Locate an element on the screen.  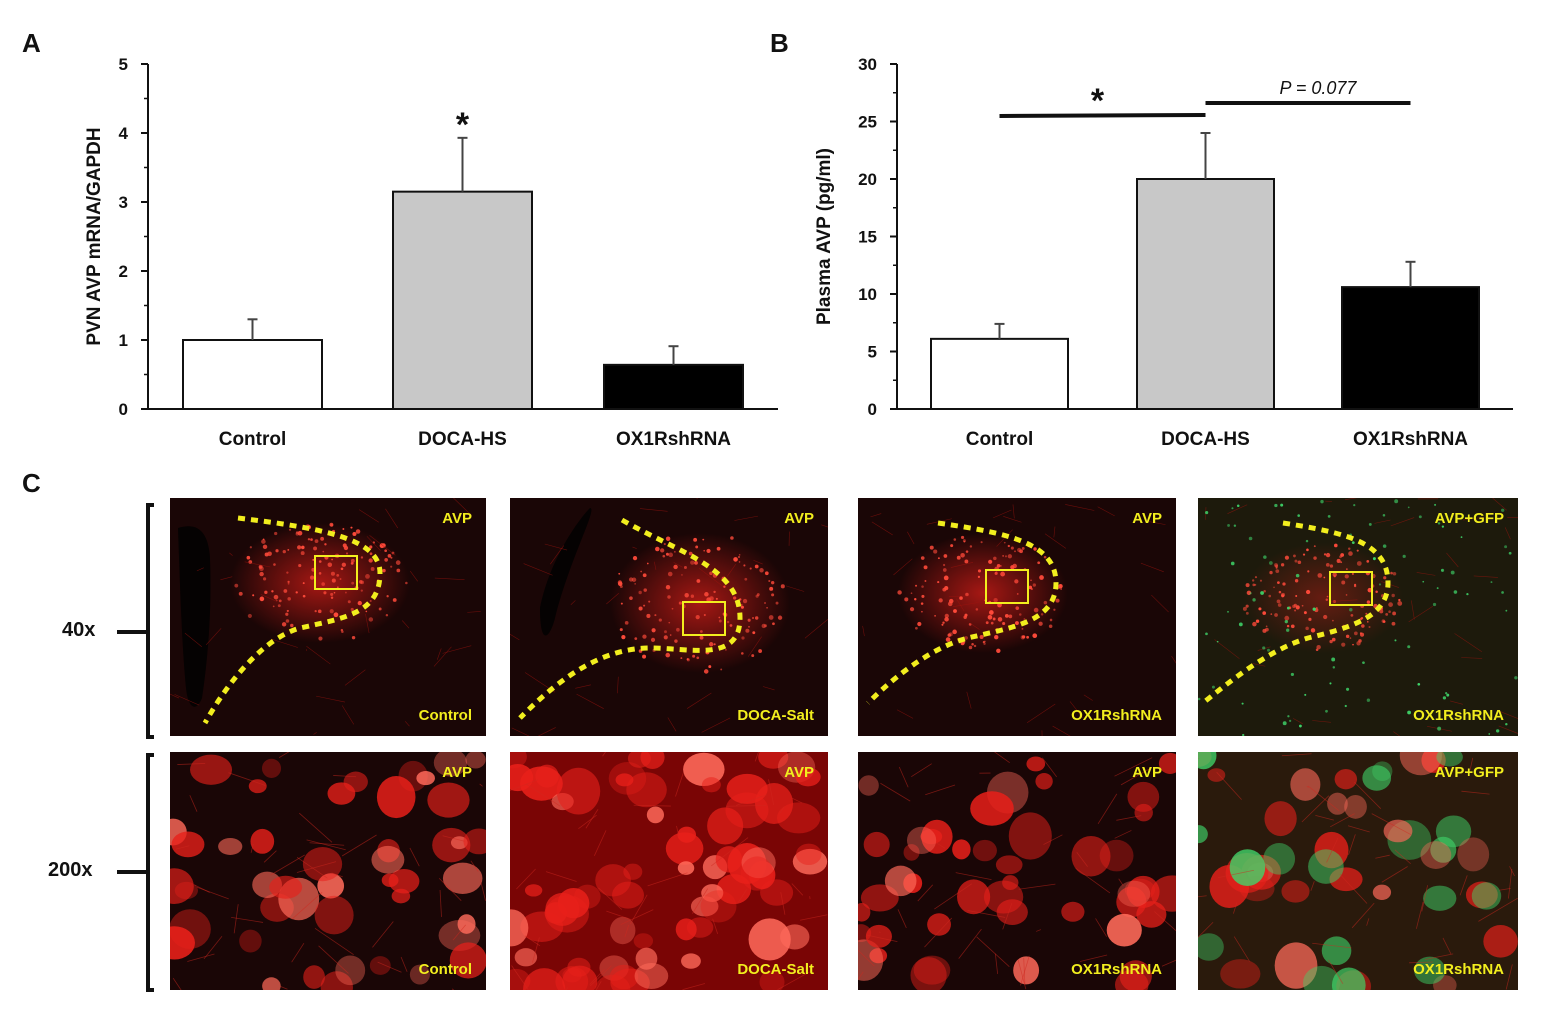
pvn-outline is located at coordinates (1296, 612).